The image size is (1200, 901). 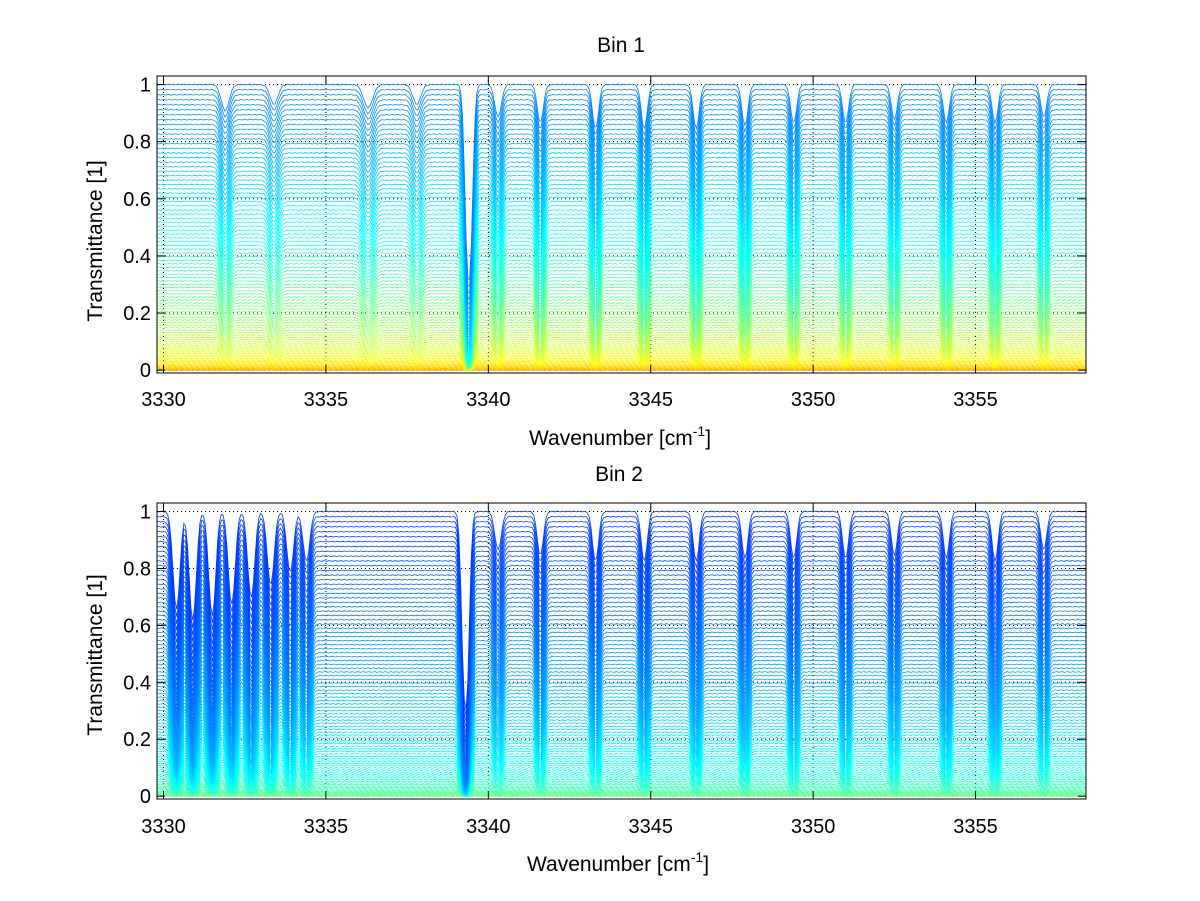 I want to click on x-tick-label: 3350, so click(x=813, y=827).